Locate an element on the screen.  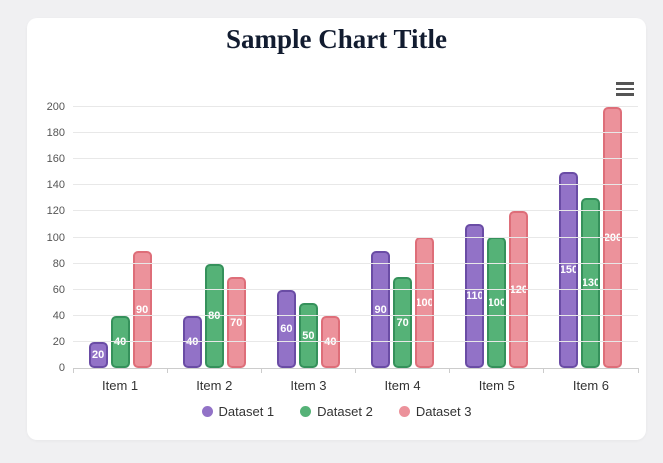
x-axis-category-label: Item 2 is located at coordinates (214, 385).